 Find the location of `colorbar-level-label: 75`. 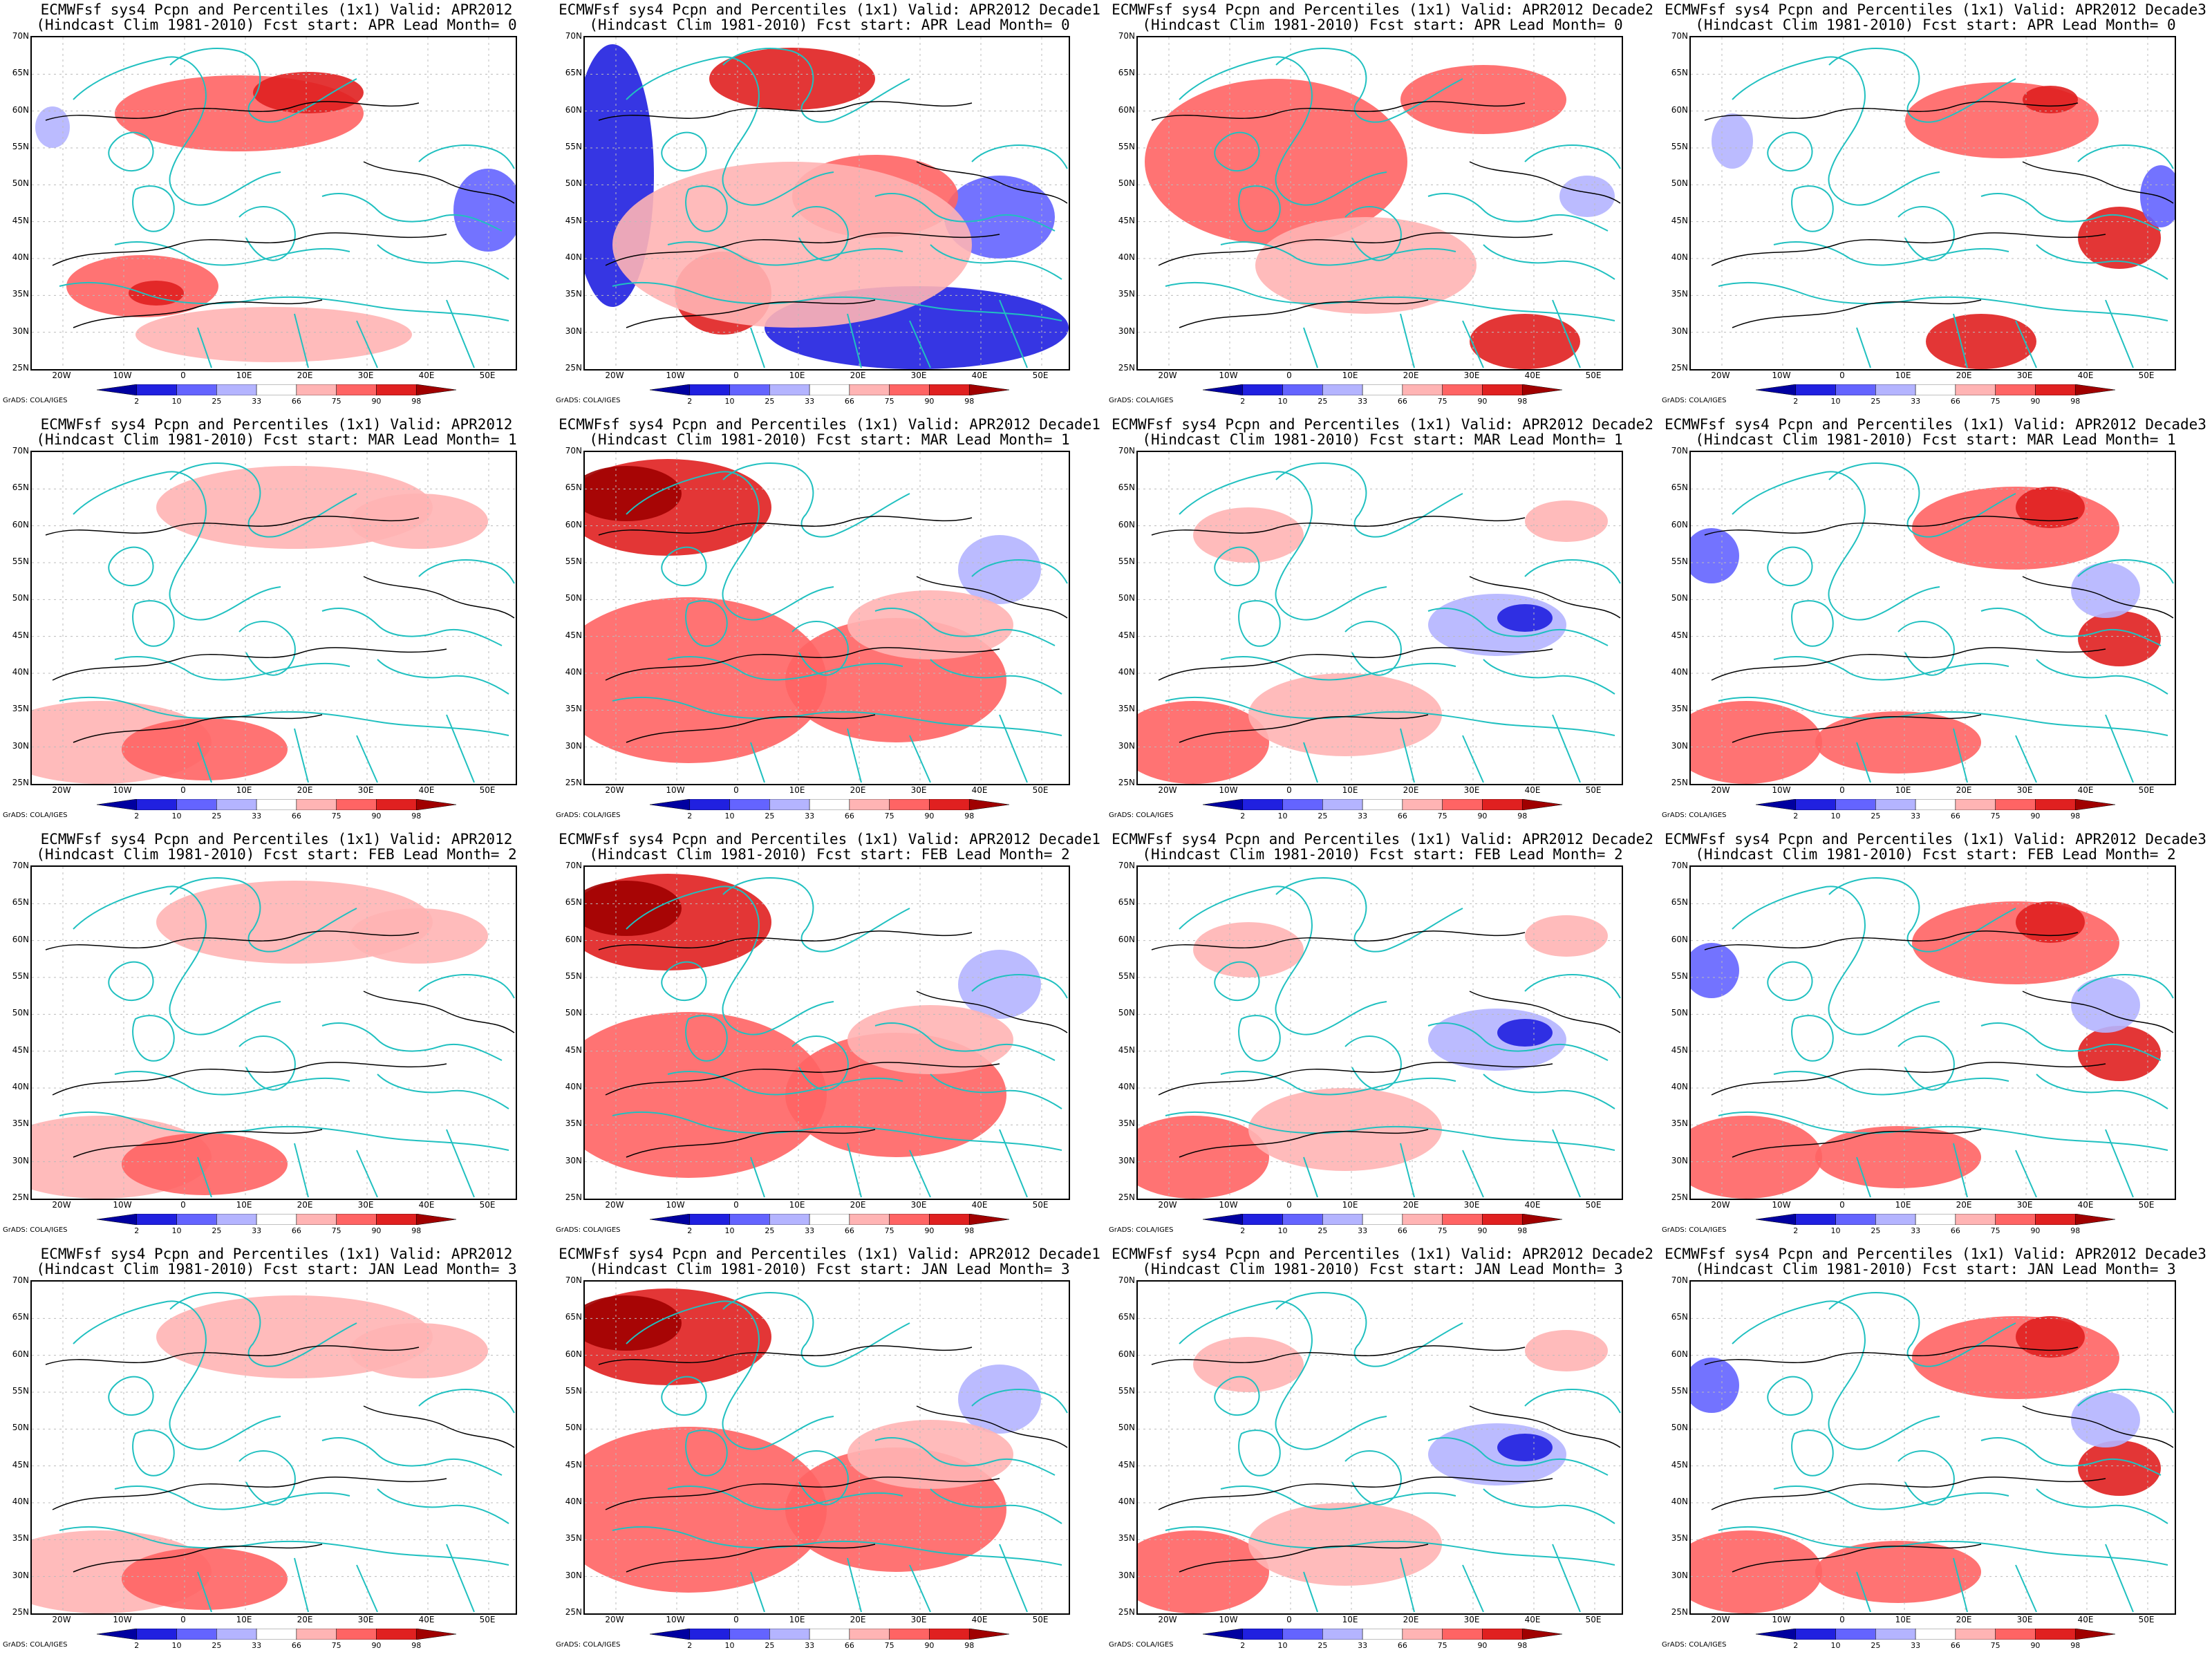

colorbar-level-label: 75 is located at coordinates (1995, 1645).